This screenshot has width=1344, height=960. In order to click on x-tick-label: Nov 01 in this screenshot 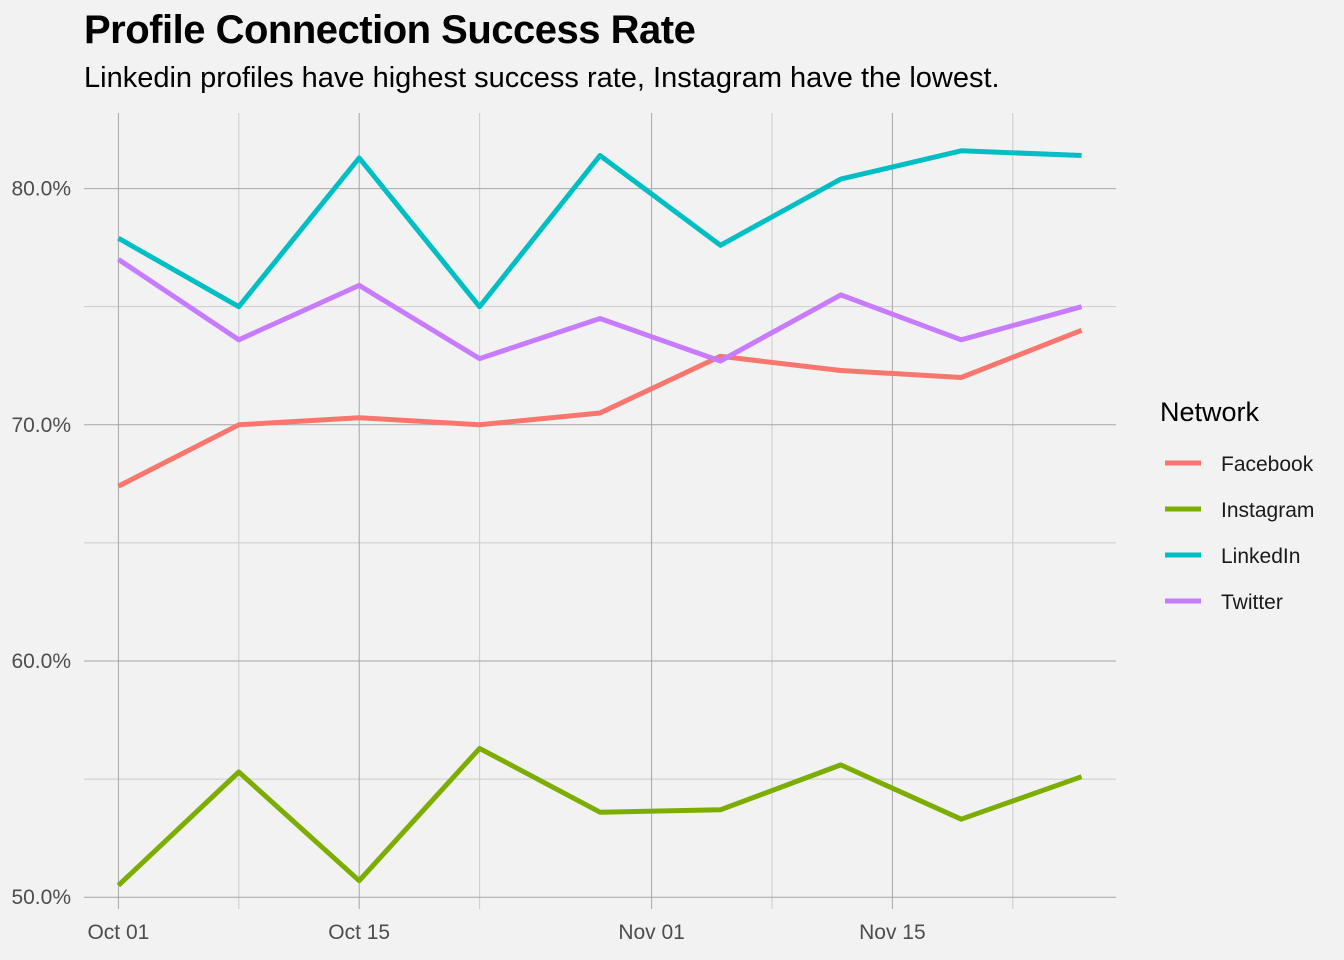, I will do `click(651, 932)`.